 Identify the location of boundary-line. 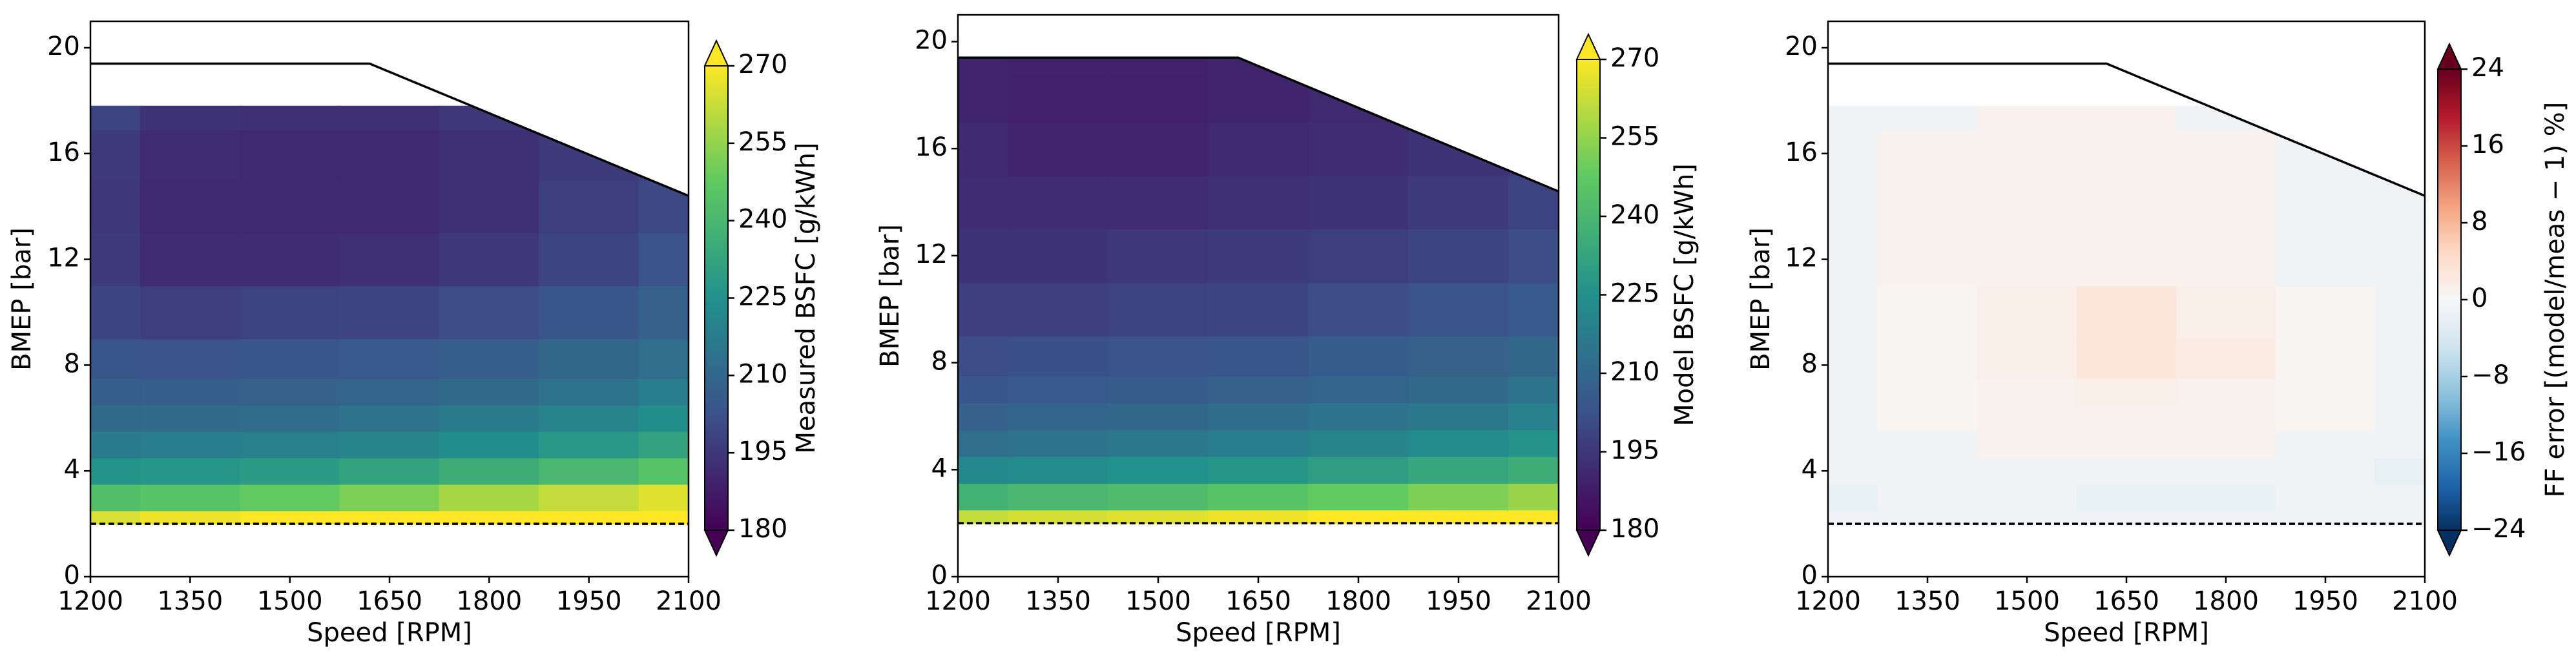
(2126, 129).